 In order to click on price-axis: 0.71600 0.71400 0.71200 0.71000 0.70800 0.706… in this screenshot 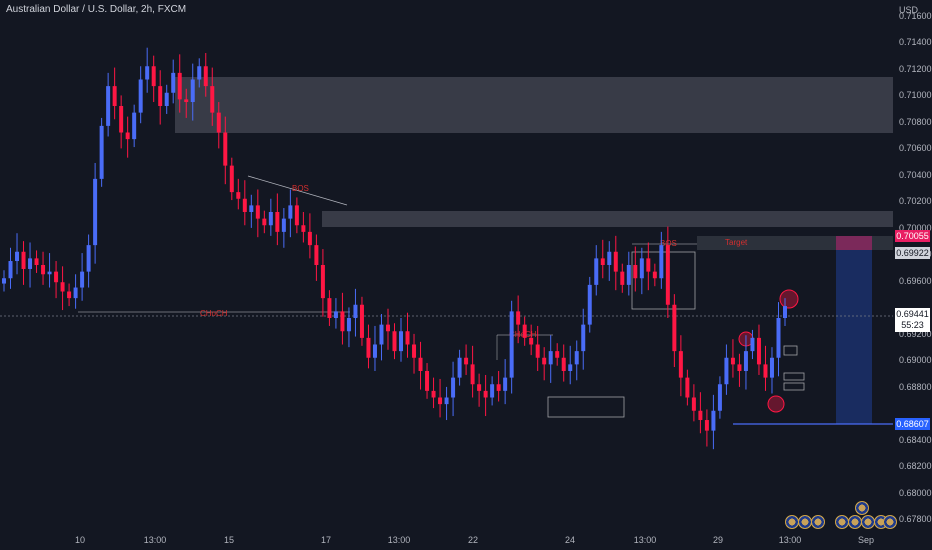, I will do `click(912, 265)`.